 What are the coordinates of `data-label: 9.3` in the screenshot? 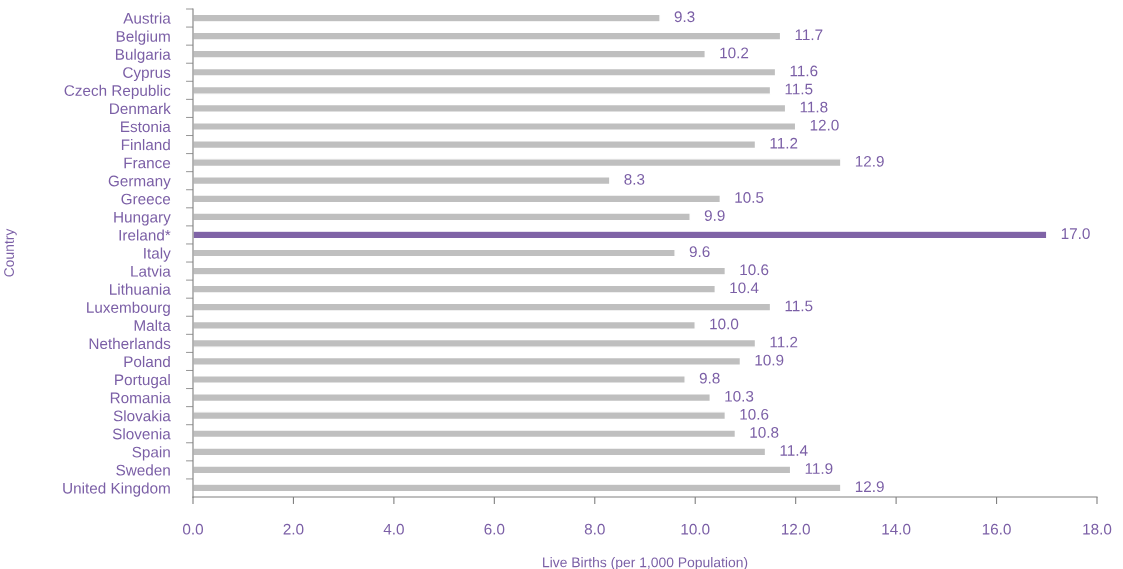 It's located at (684, 17).